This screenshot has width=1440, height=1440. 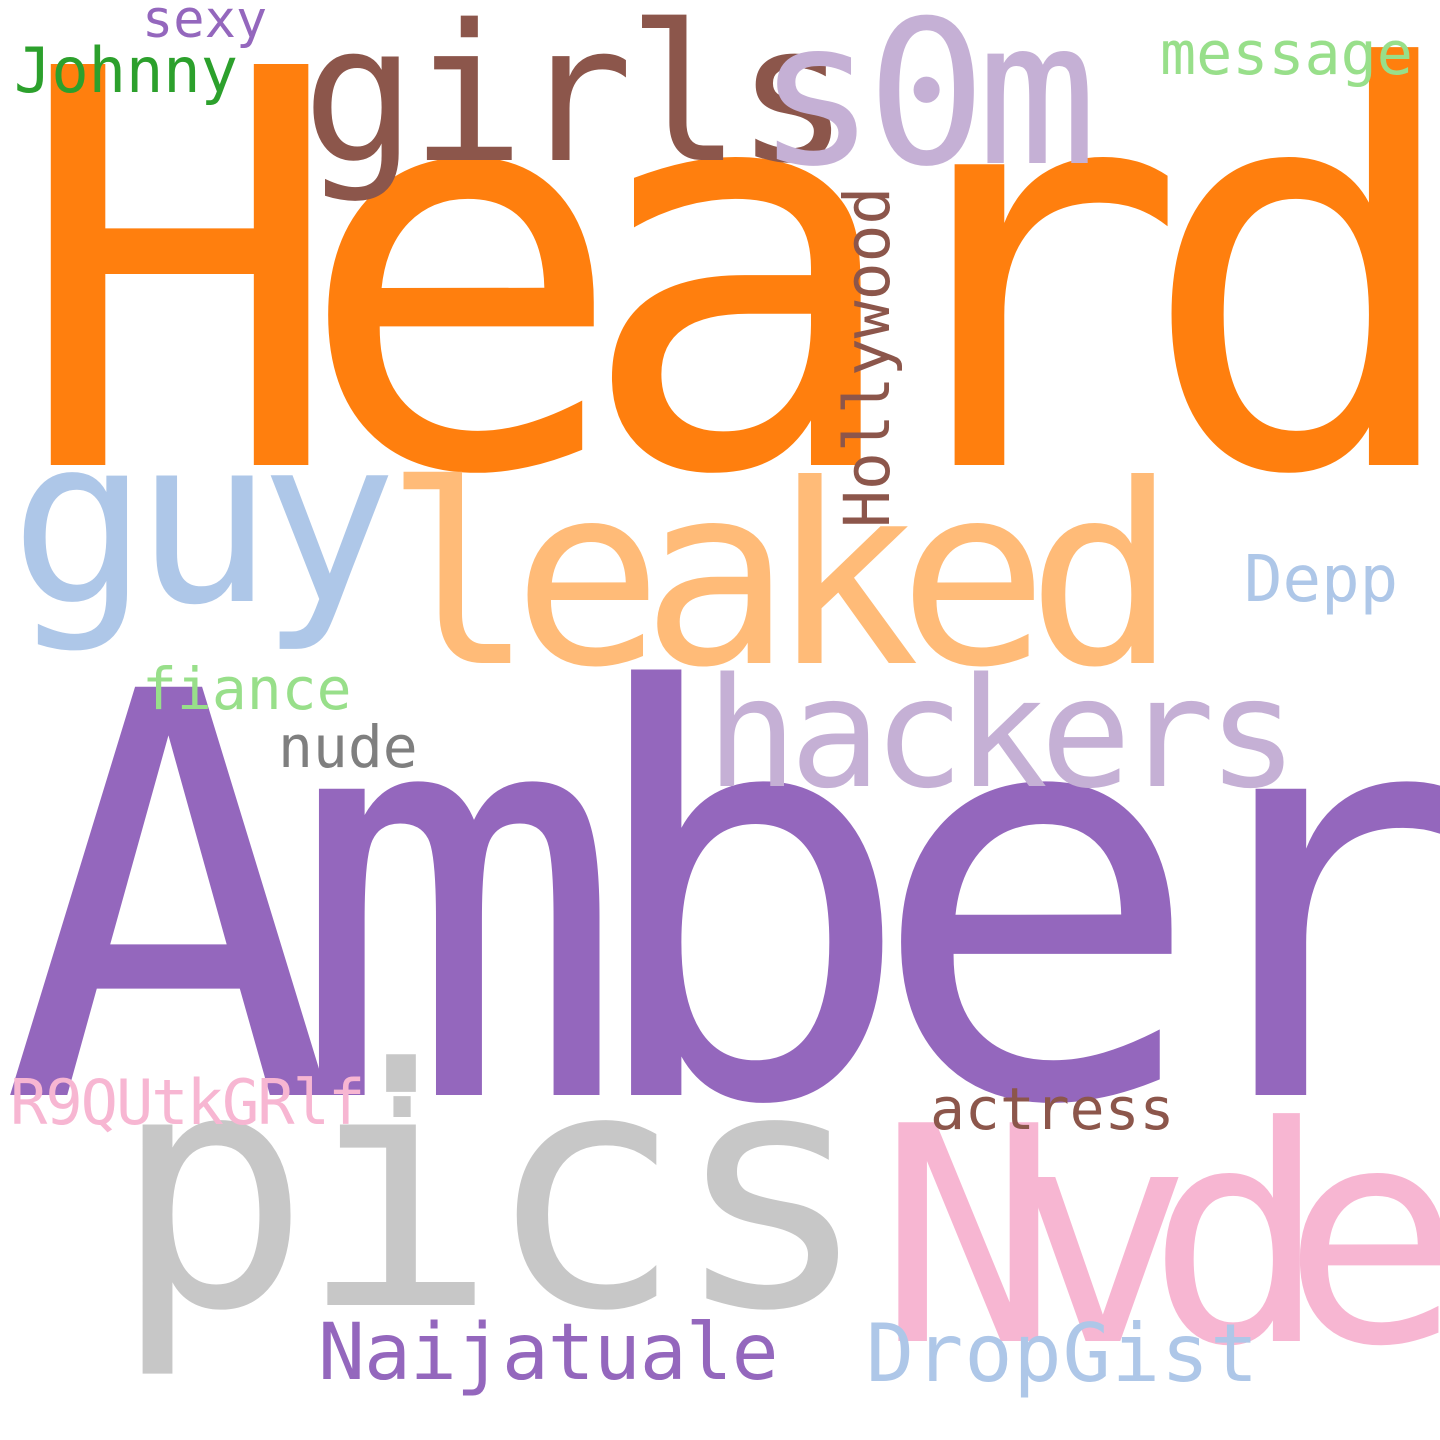 I want to click on word-nude: nude, so click(x=348, y=747).